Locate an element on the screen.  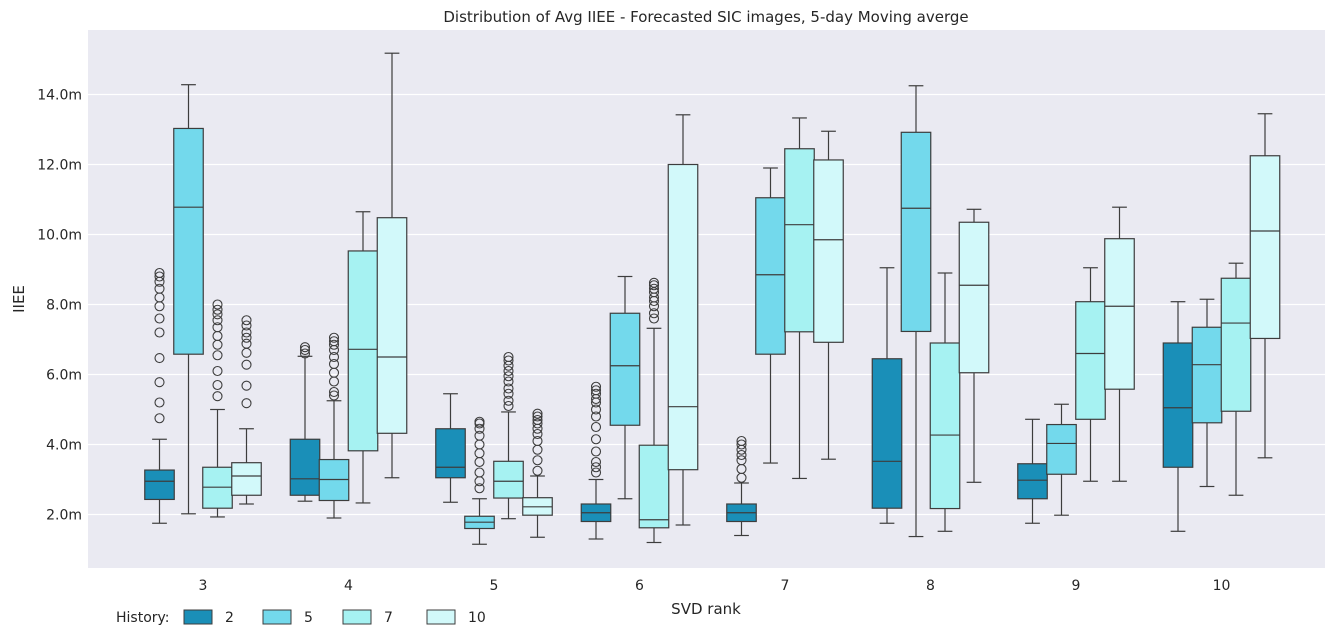
y-axis-ticks: 2.0m 4.0m 6.0m 8.0m 10.0m 12.0m 14.0m is located at coordinates (59, 306).